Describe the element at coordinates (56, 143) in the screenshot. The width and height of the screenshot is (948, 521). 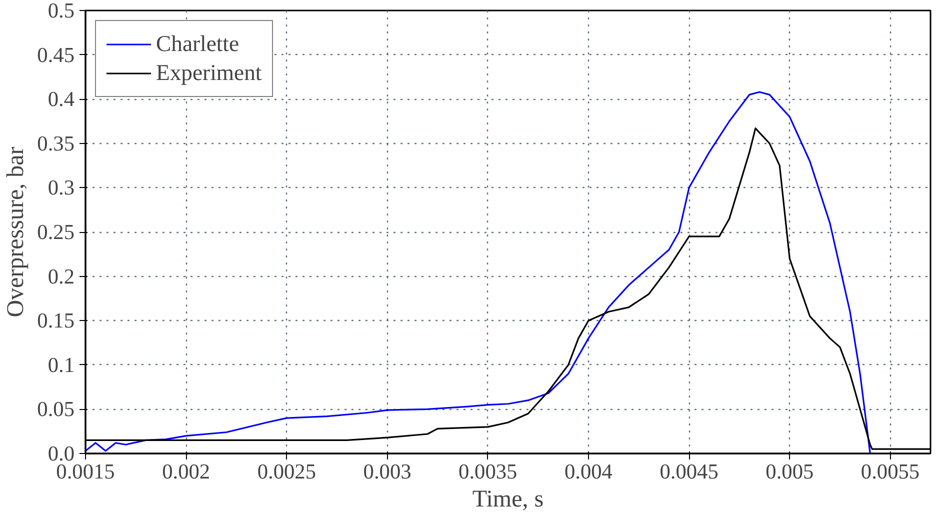
I see `y-tick-label: 0.35` at that location.